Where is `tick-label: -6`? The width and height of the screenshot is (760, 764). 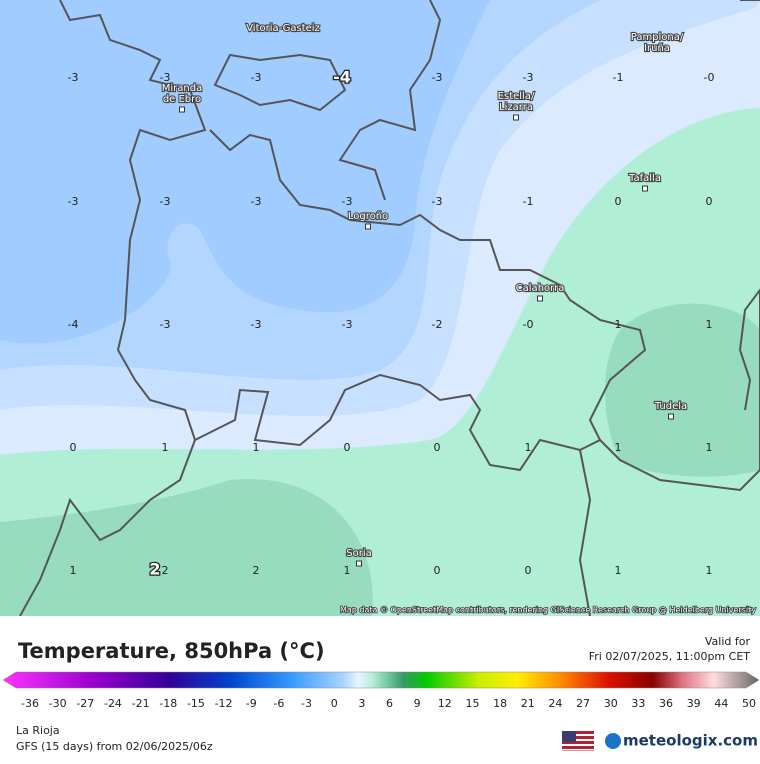
tick-label: -6 is located at coordinates (278, 703).